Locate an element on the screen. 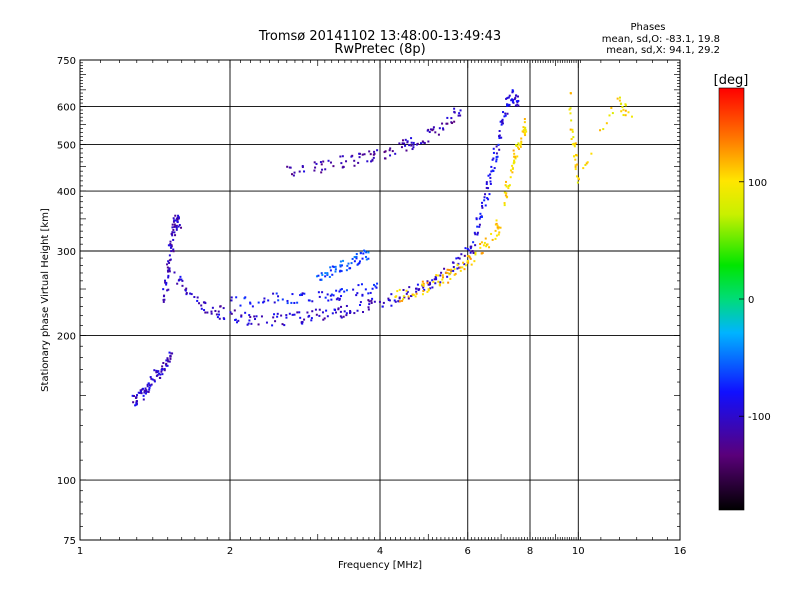 This screenshot has width=800, height=604. phase-stats-heading: Phases is located at coordinates (647, 27).